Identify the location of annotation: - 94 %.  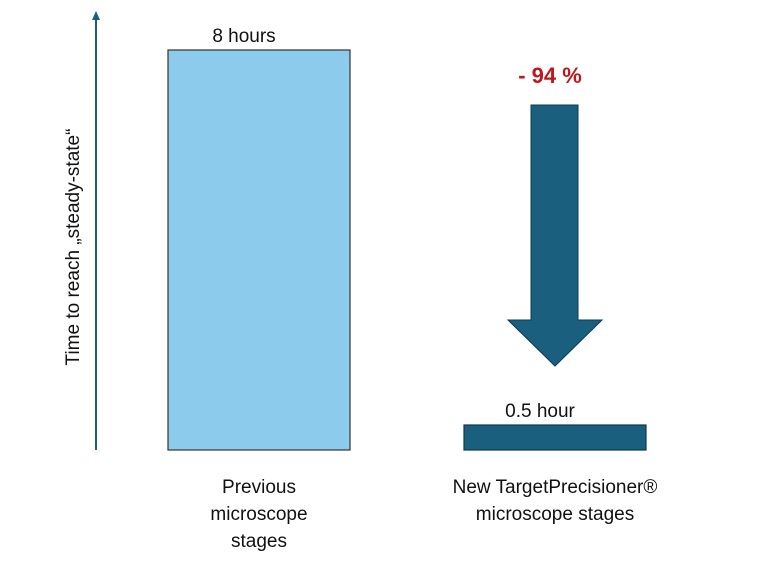
(550, 75).